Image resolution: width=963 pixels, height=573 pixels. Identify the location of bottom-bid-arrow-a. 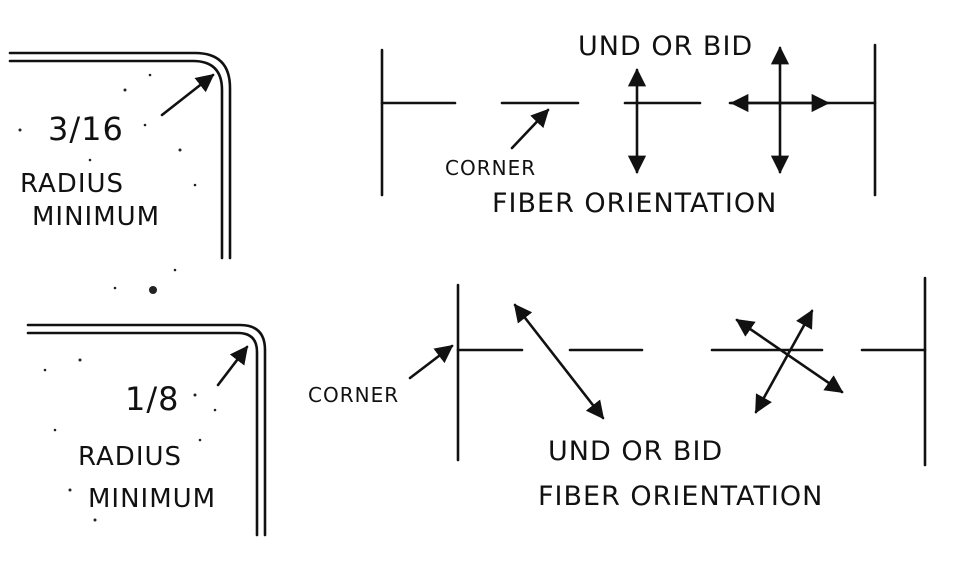
(789, 356).